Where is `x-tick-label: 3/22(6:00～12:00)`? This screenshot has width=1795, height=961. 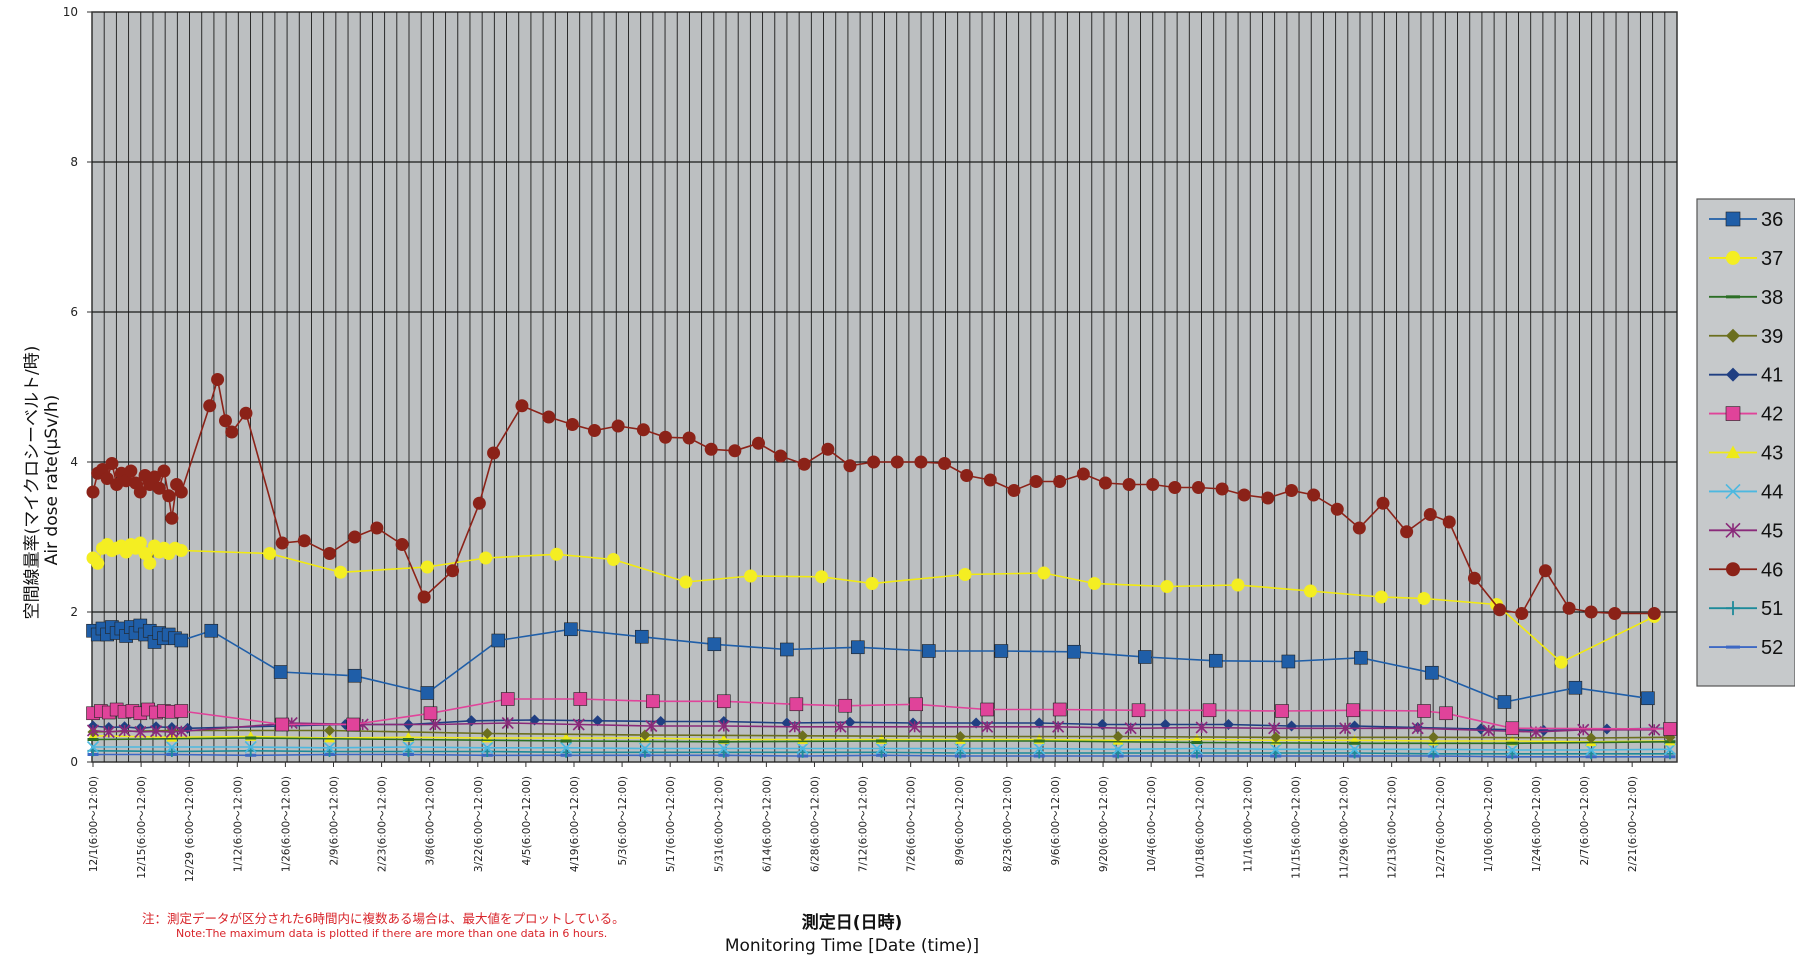
x-tick-label: 3/22(6:00～12:00) is located at coordinates (479, 824).